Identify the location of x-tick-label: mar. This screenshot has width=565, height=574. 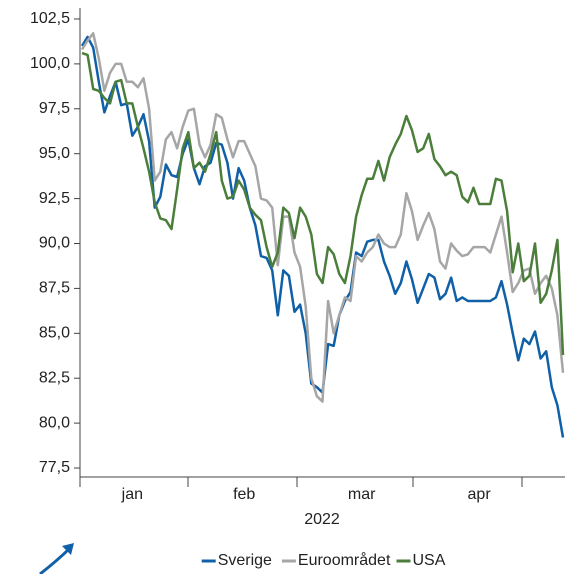
(362, 494).